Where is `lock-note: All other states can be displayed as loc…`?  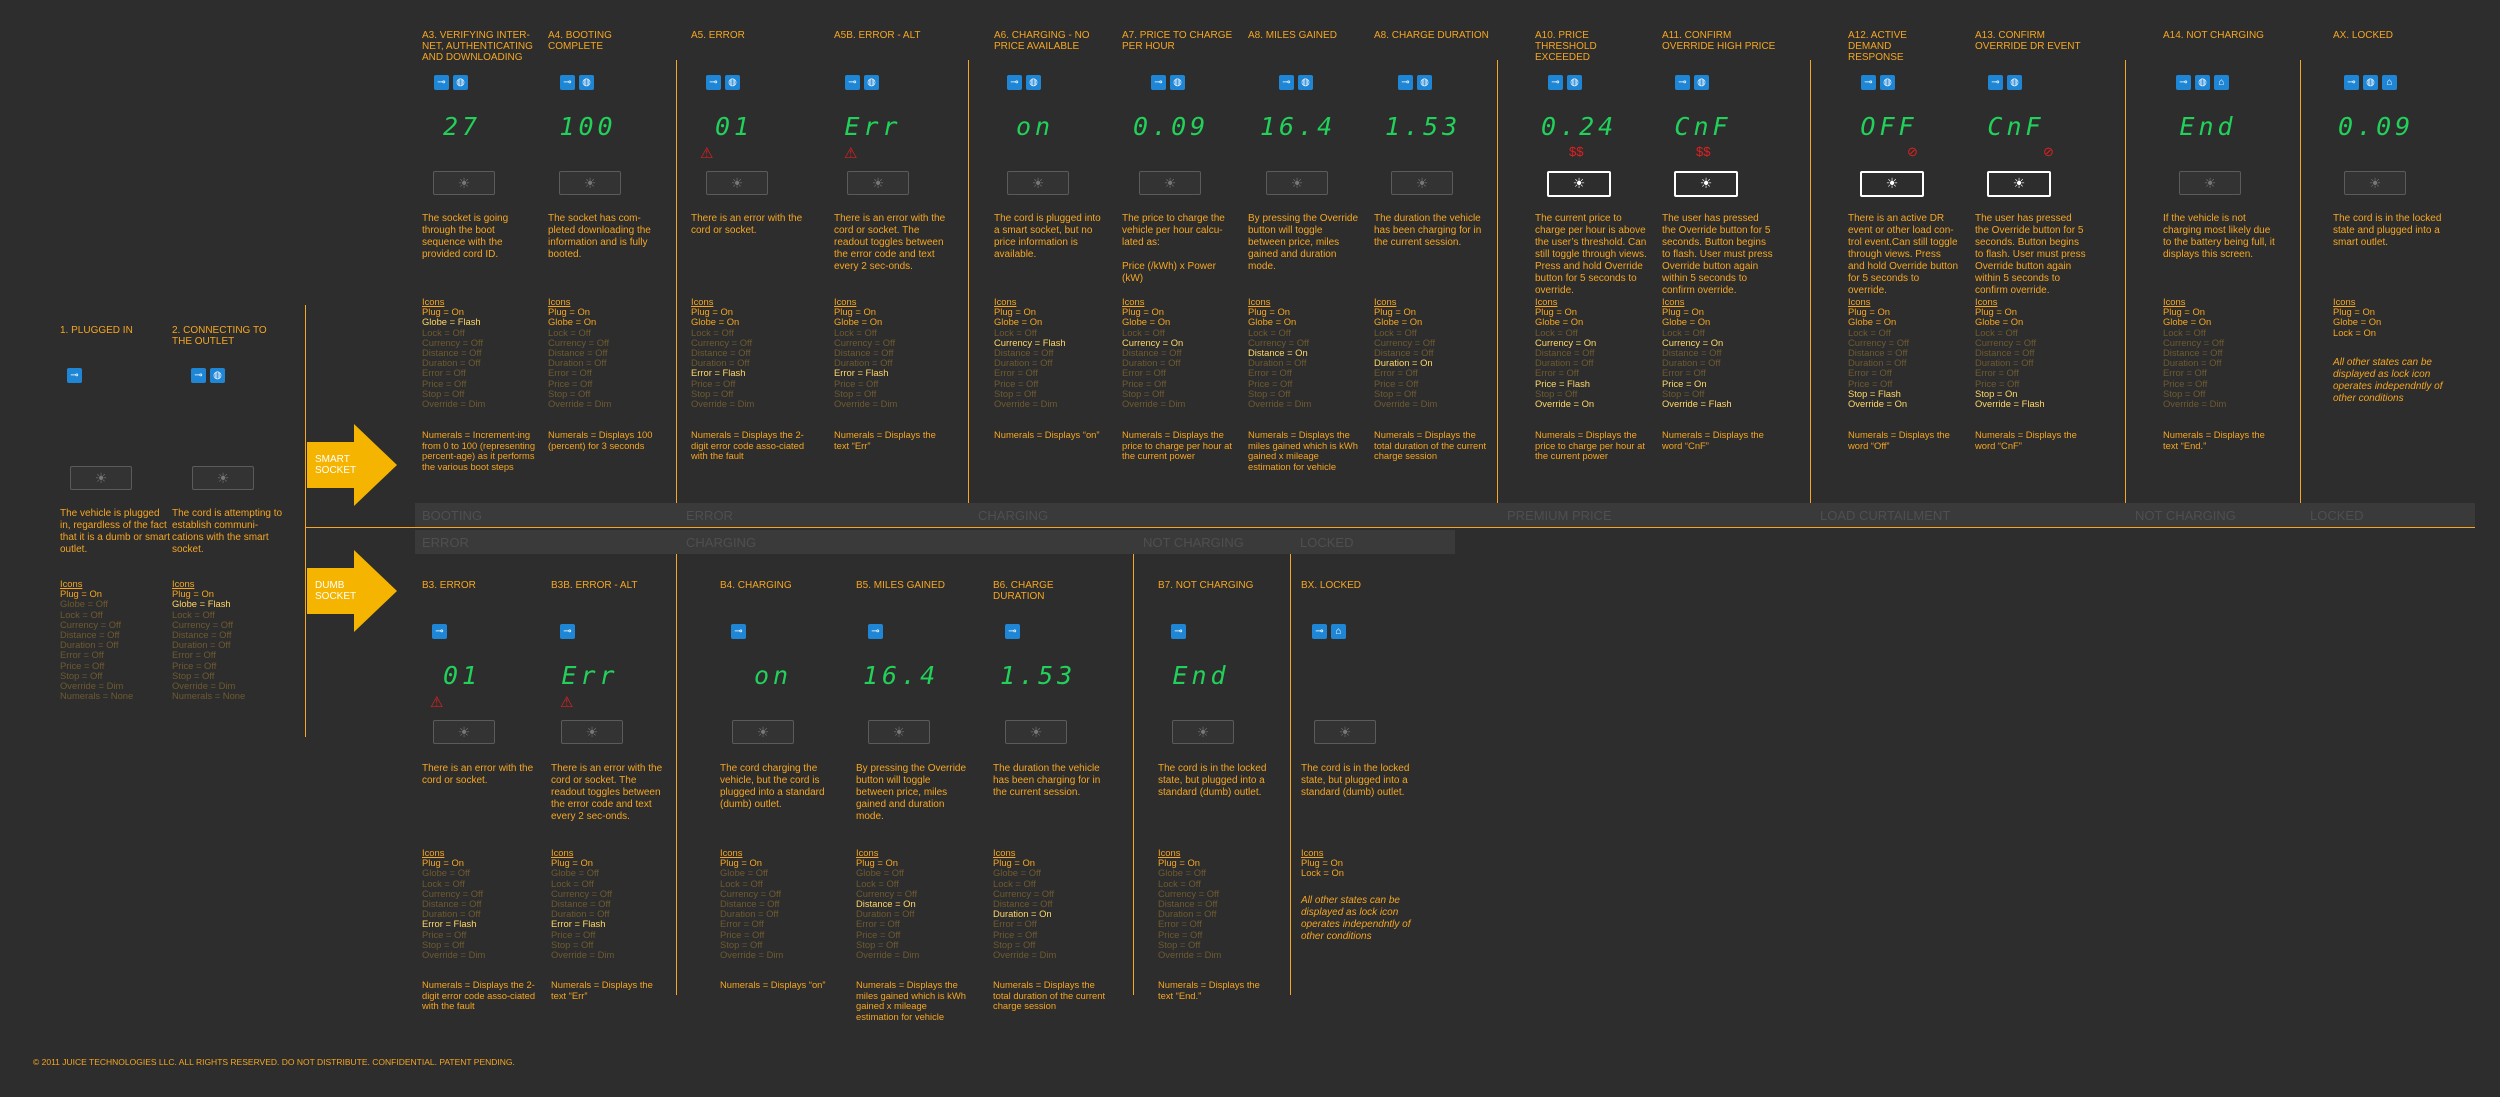 lock-note: All other states can be displayed as loc… is located at coordinates (2388, 380).